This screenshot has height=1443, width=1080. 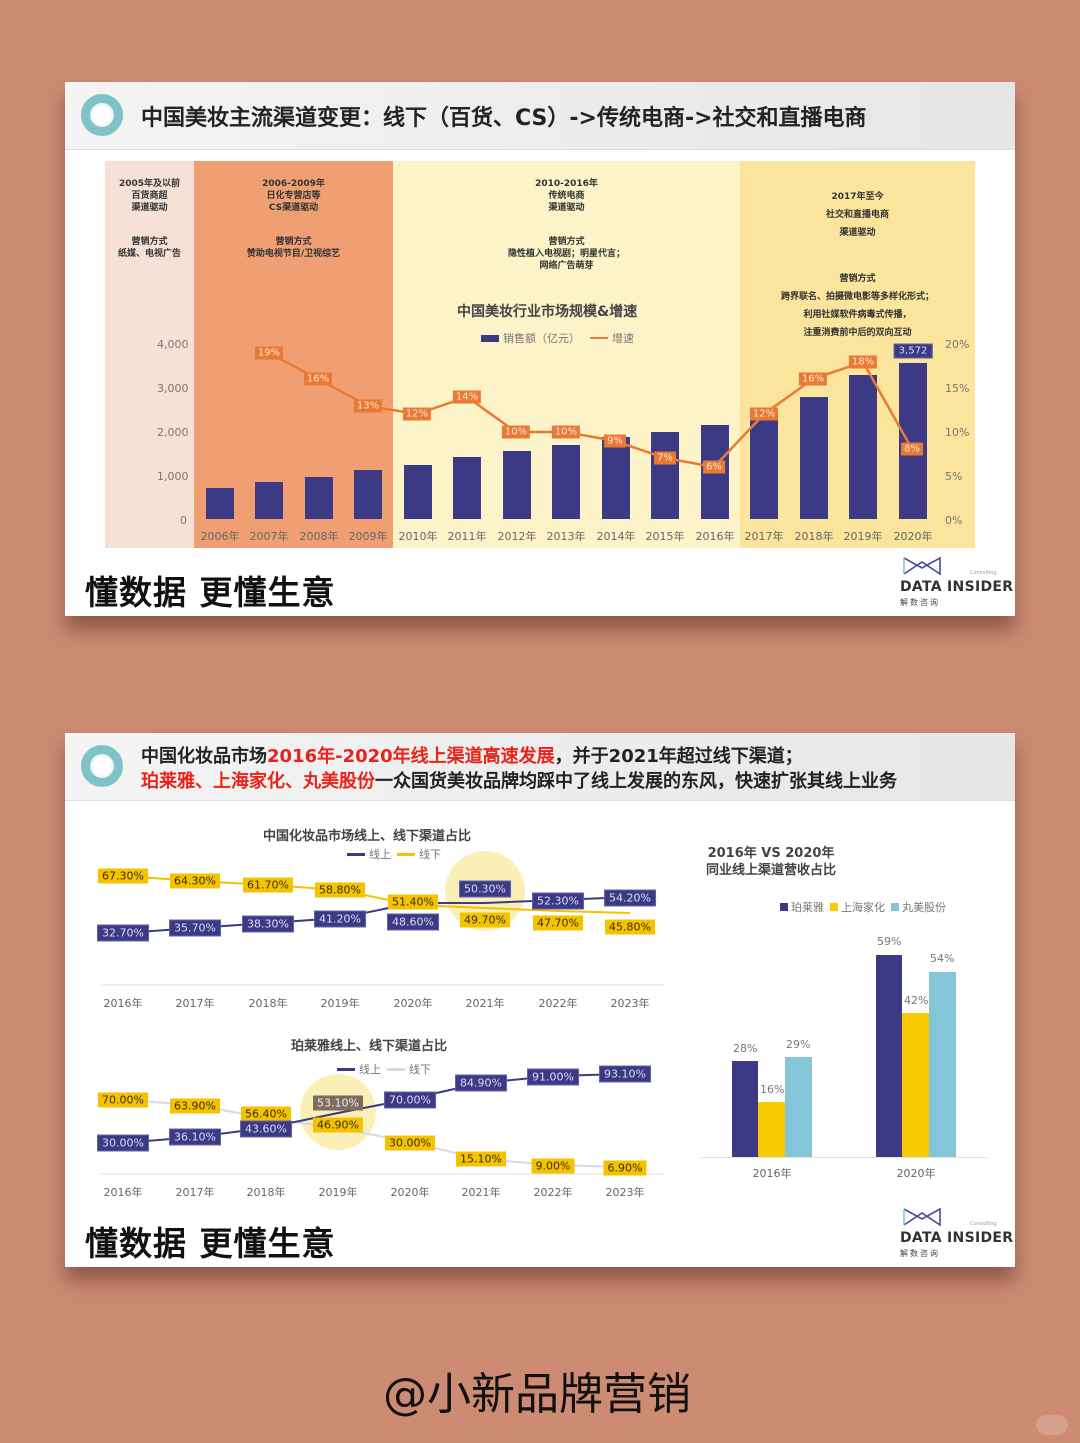 I want to click on rate-2010: 12%, so click(x=417, y=414).